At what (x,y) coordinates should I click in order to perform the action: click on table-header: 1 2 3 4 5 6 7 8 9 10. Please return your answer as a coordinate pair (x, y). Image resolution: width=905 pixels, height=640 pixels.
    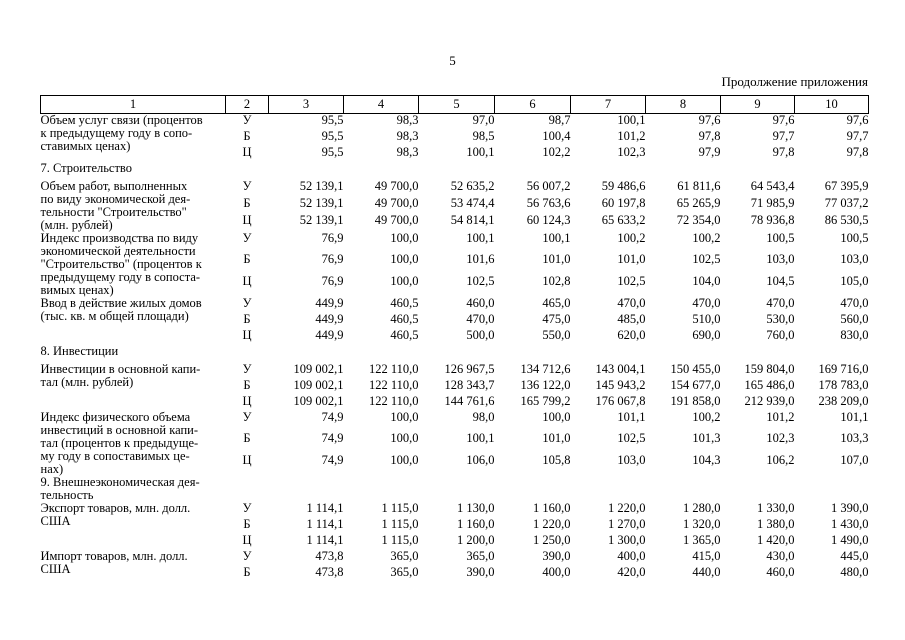
    Looking at the image, I should click on (454, 104).